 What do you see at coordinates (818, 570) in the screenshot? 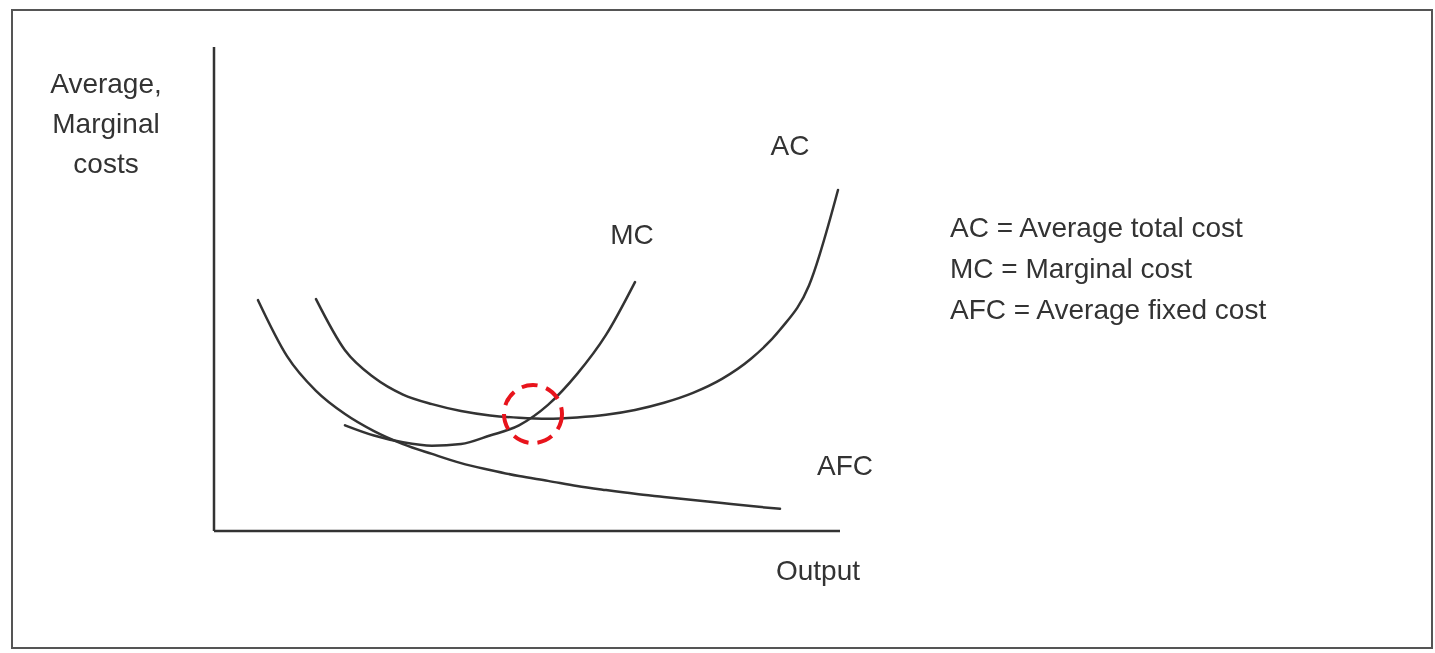
I see `x-axis-title: Output` at bounding box center [818, 570].